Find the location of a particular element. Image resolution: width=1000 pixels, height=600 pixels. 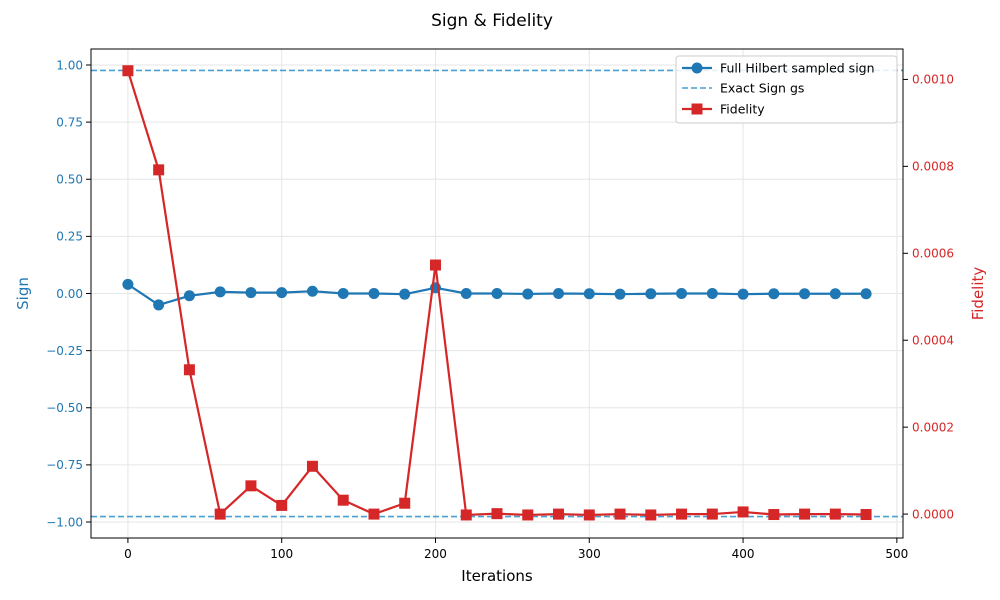

y-left-tick-label: 0.75 is located at coordinates (69, 122).